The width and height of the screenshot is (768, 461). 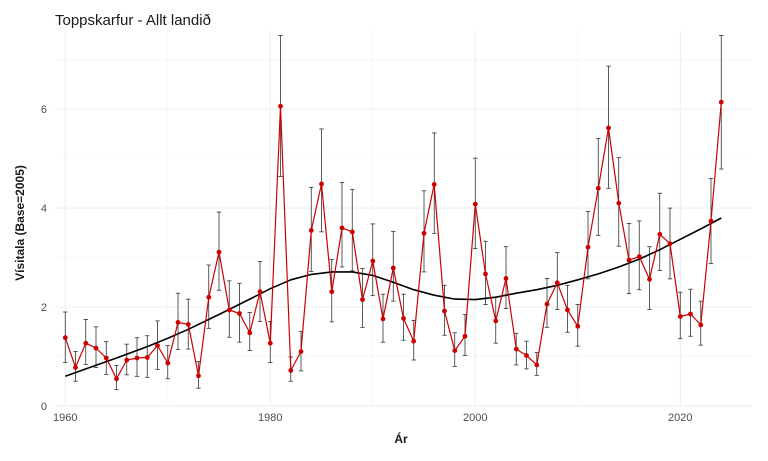 What do you see at coordinates (401, 438) in the screenshot?
I see `x-axis-title: Ár` at bounding box center [401, 438].